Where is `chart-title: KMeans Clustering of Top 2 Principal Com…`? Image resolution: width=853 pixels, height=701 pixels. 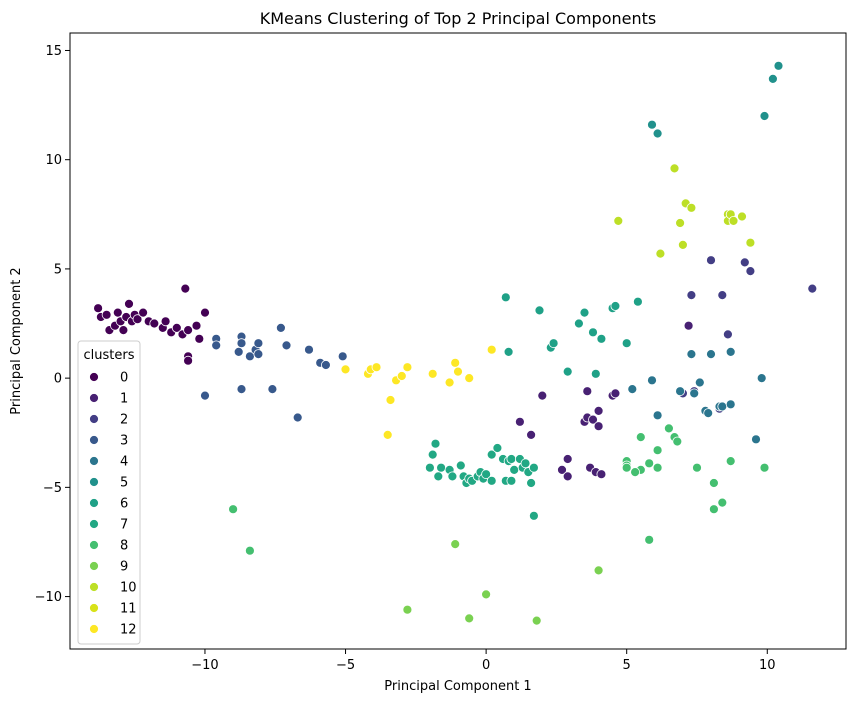
chart-title: KMeans Clustering of Top 2 Principal Com… is located at coordinates (458, 18).